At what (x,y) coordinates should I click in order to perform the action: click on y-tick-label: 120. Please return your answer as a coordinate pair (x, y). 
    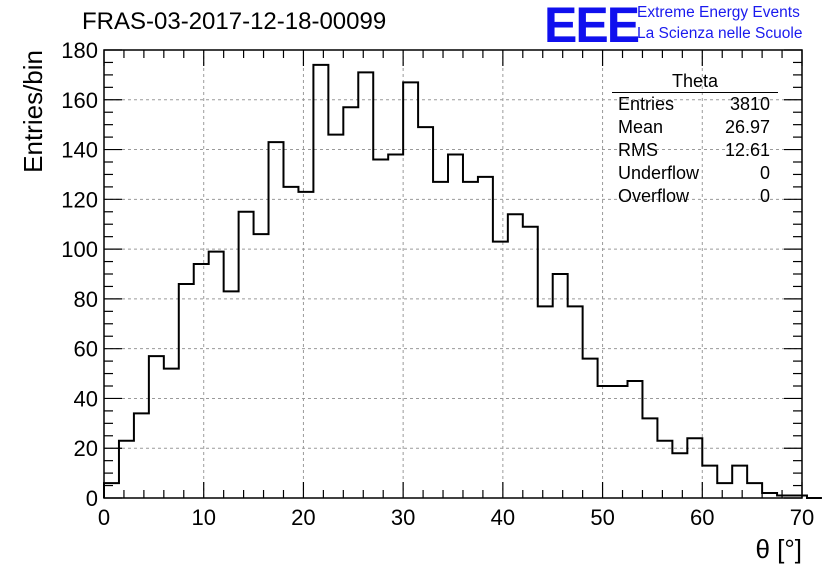
    Looking at the image, I should click on (79, 199).